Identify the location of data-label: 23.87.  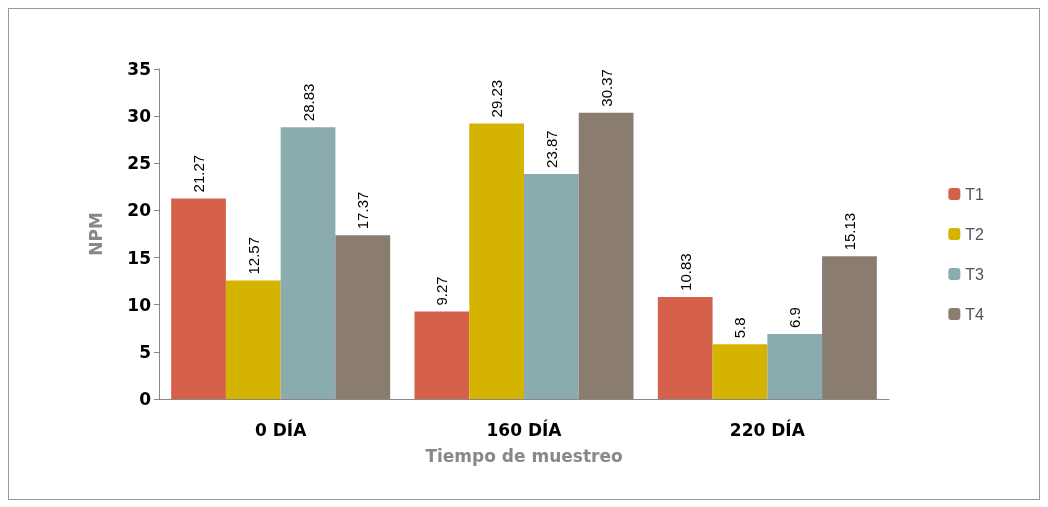
(551, 149).